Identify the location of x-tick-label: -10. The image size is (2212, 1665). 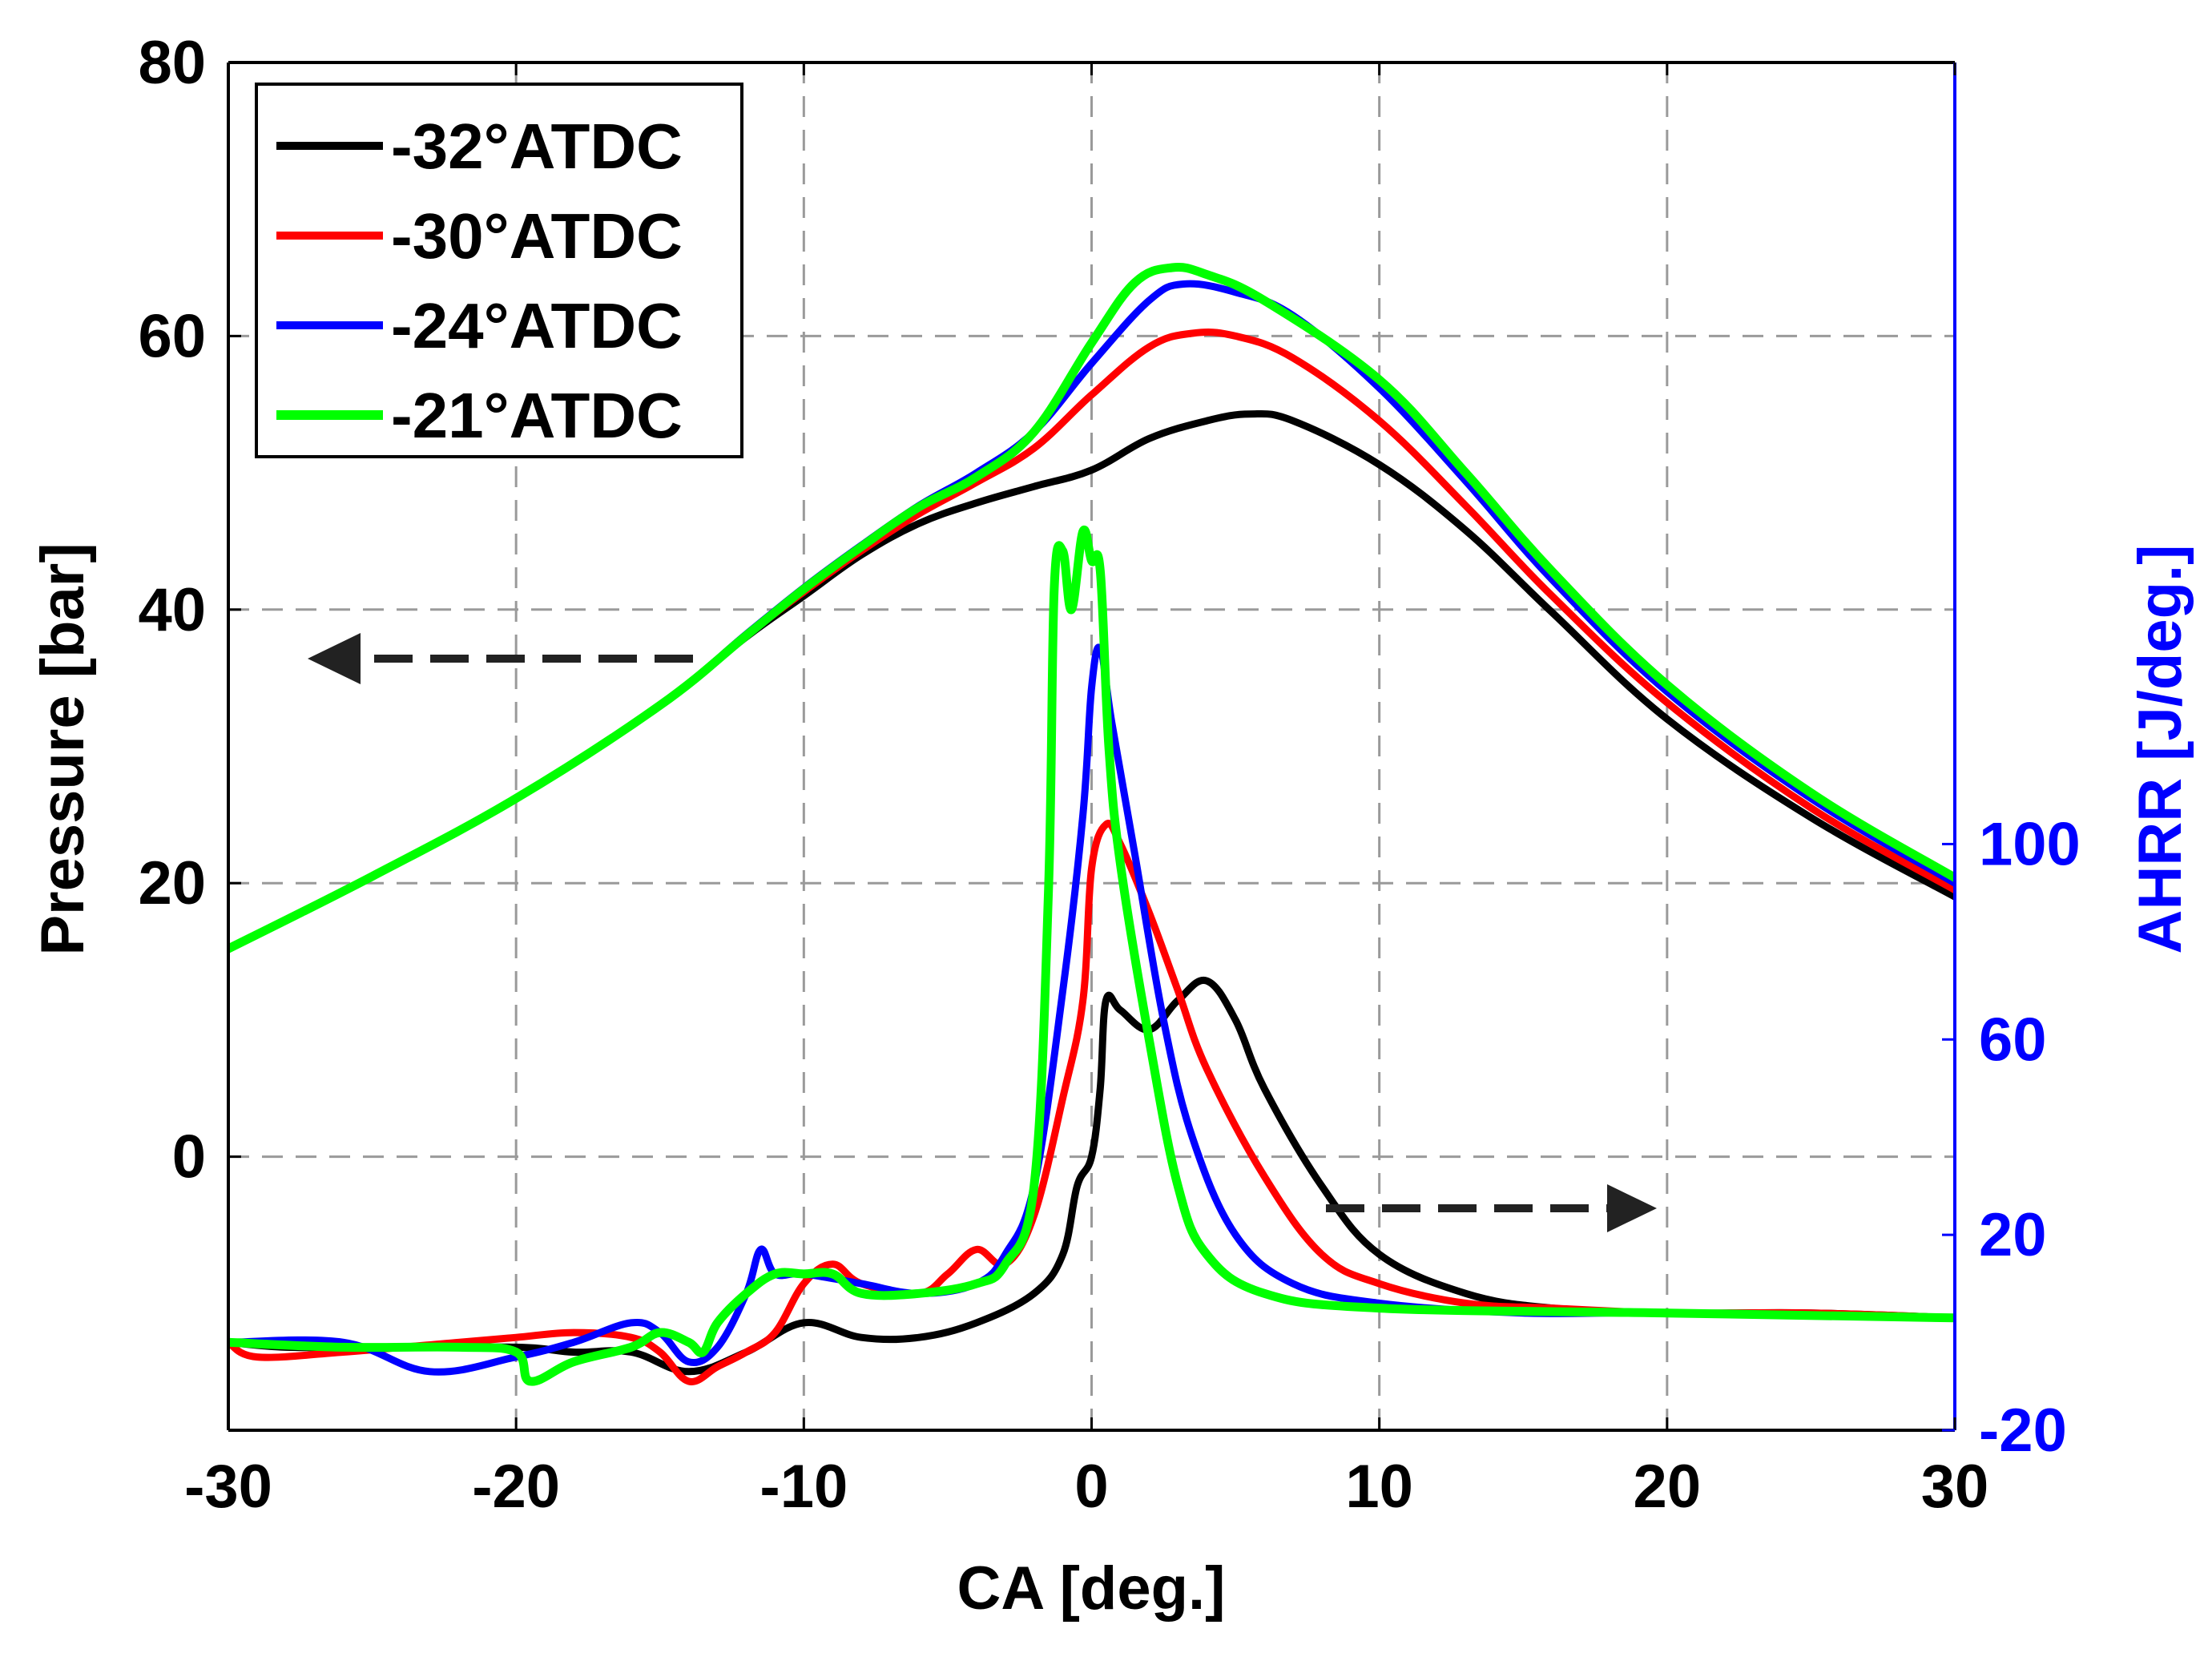
(803, 1487).